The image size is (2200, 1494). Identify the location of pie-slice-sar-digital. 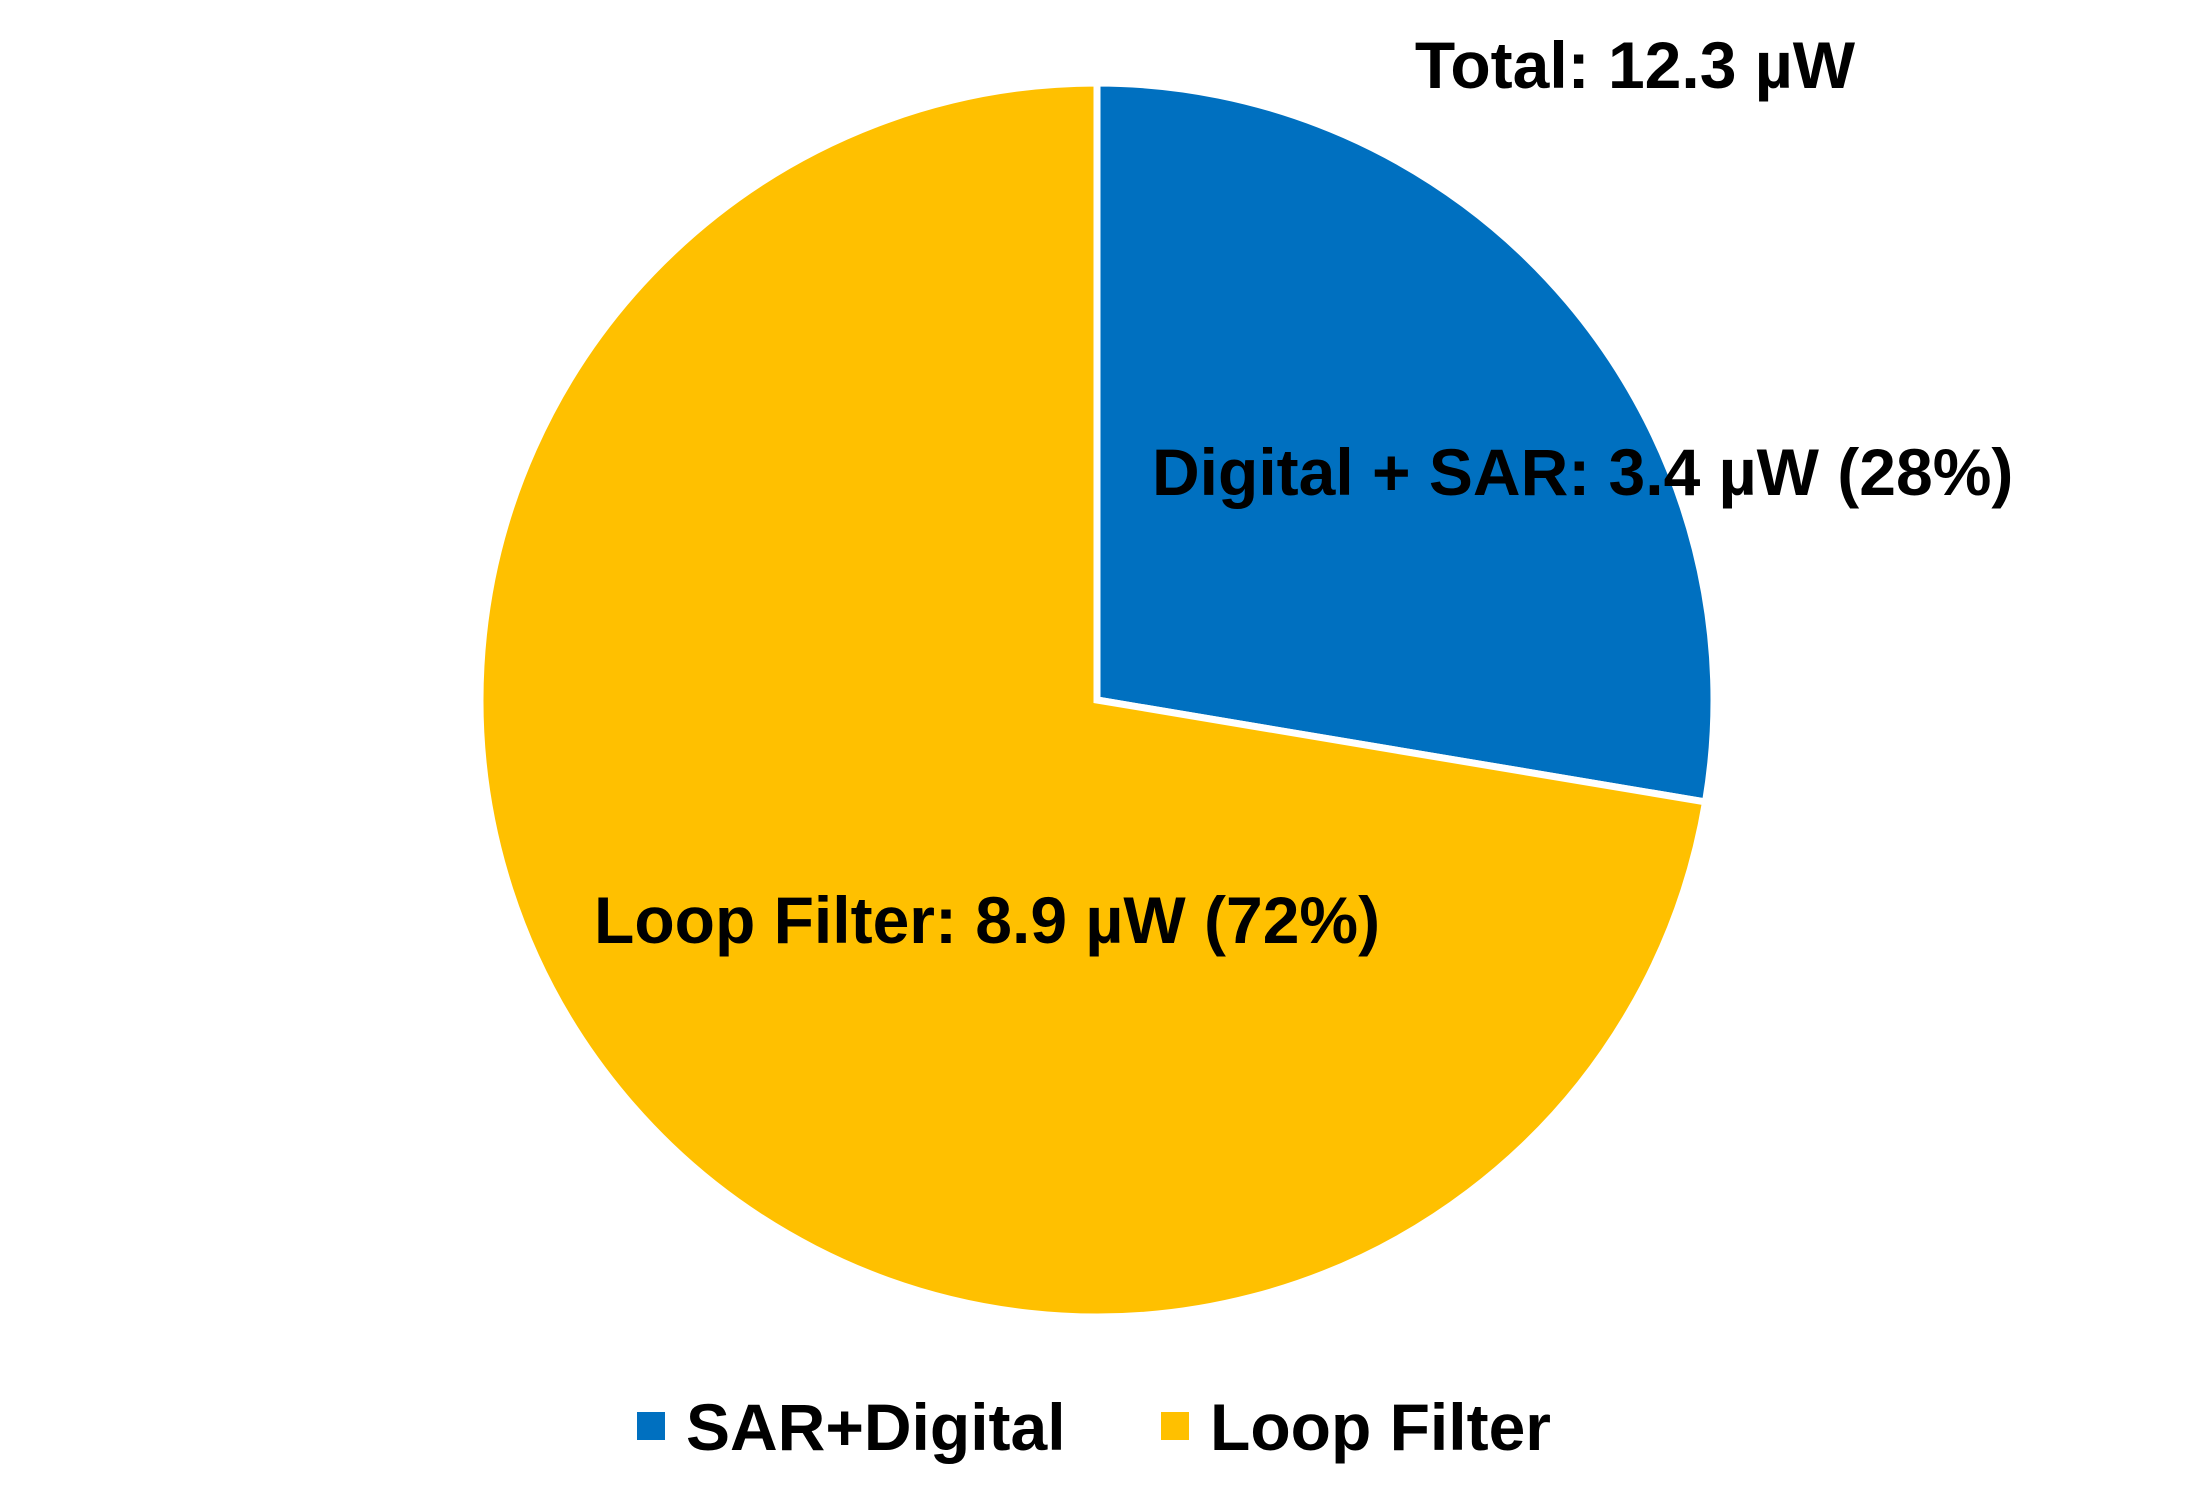
(1405, 442).